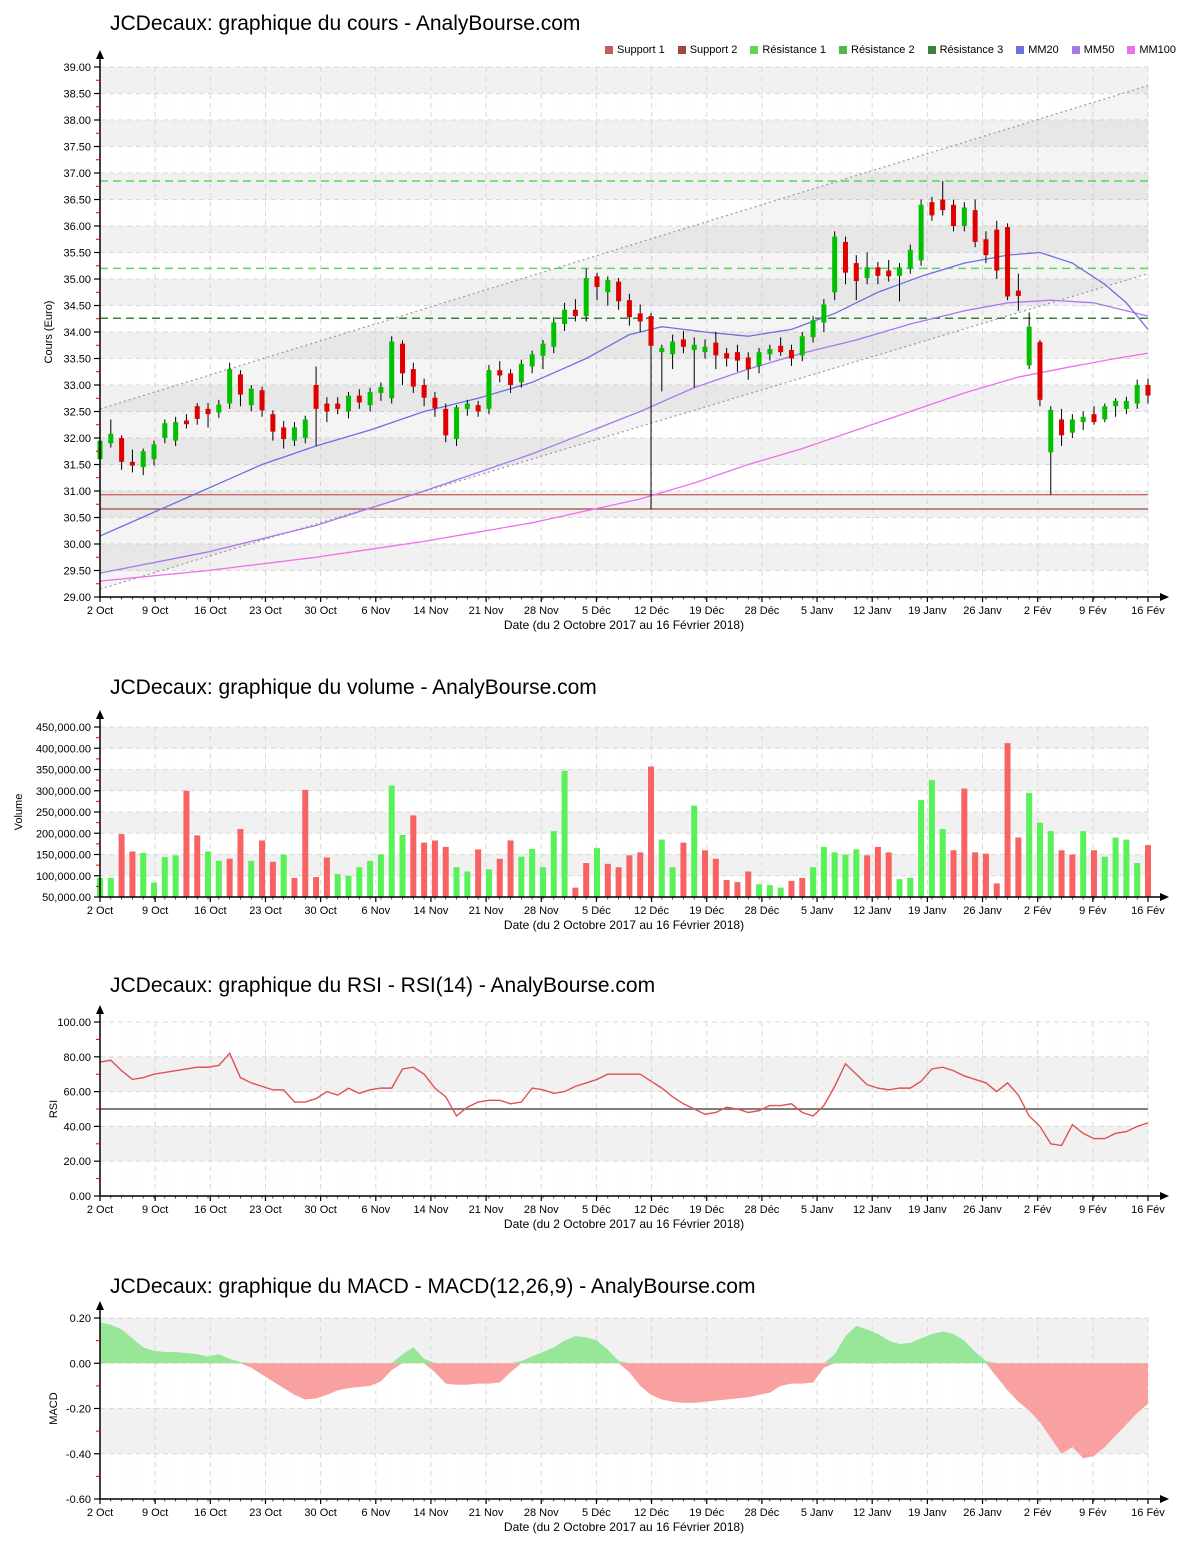 The height and width of the screenshot is (1550, 1200). I want to click on legend-label: Support 2, so click(713, 50).